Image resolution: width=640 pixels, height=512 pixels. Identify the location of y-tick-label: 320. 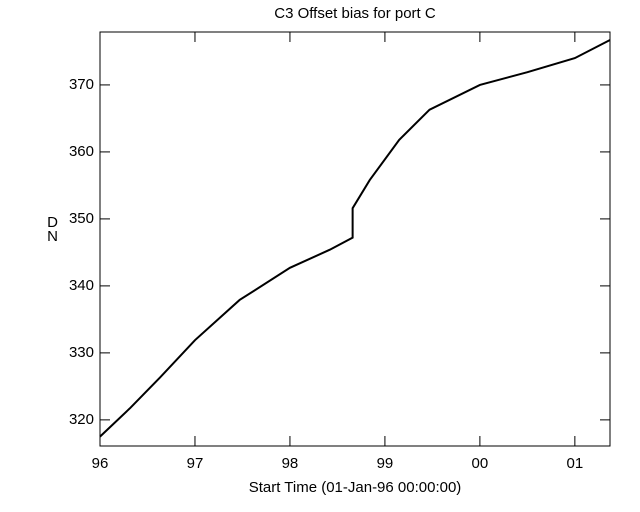
(81, 419).